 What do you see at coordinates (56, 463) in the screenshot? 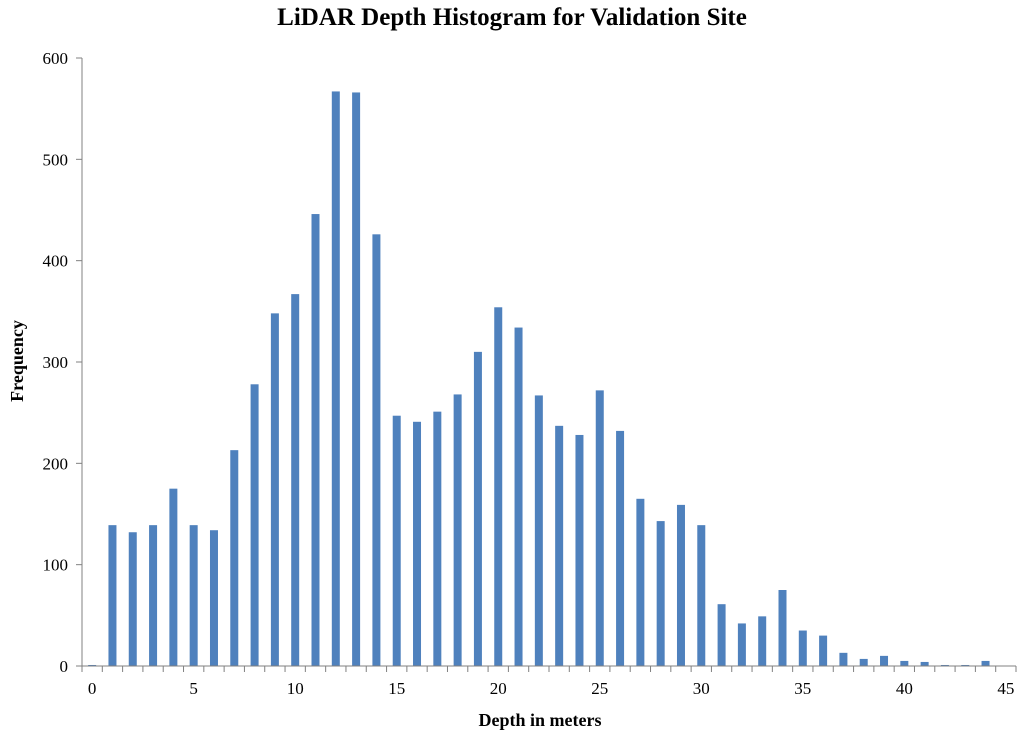
I see `y-tick-label: 200` at bounding box center [56, 463].